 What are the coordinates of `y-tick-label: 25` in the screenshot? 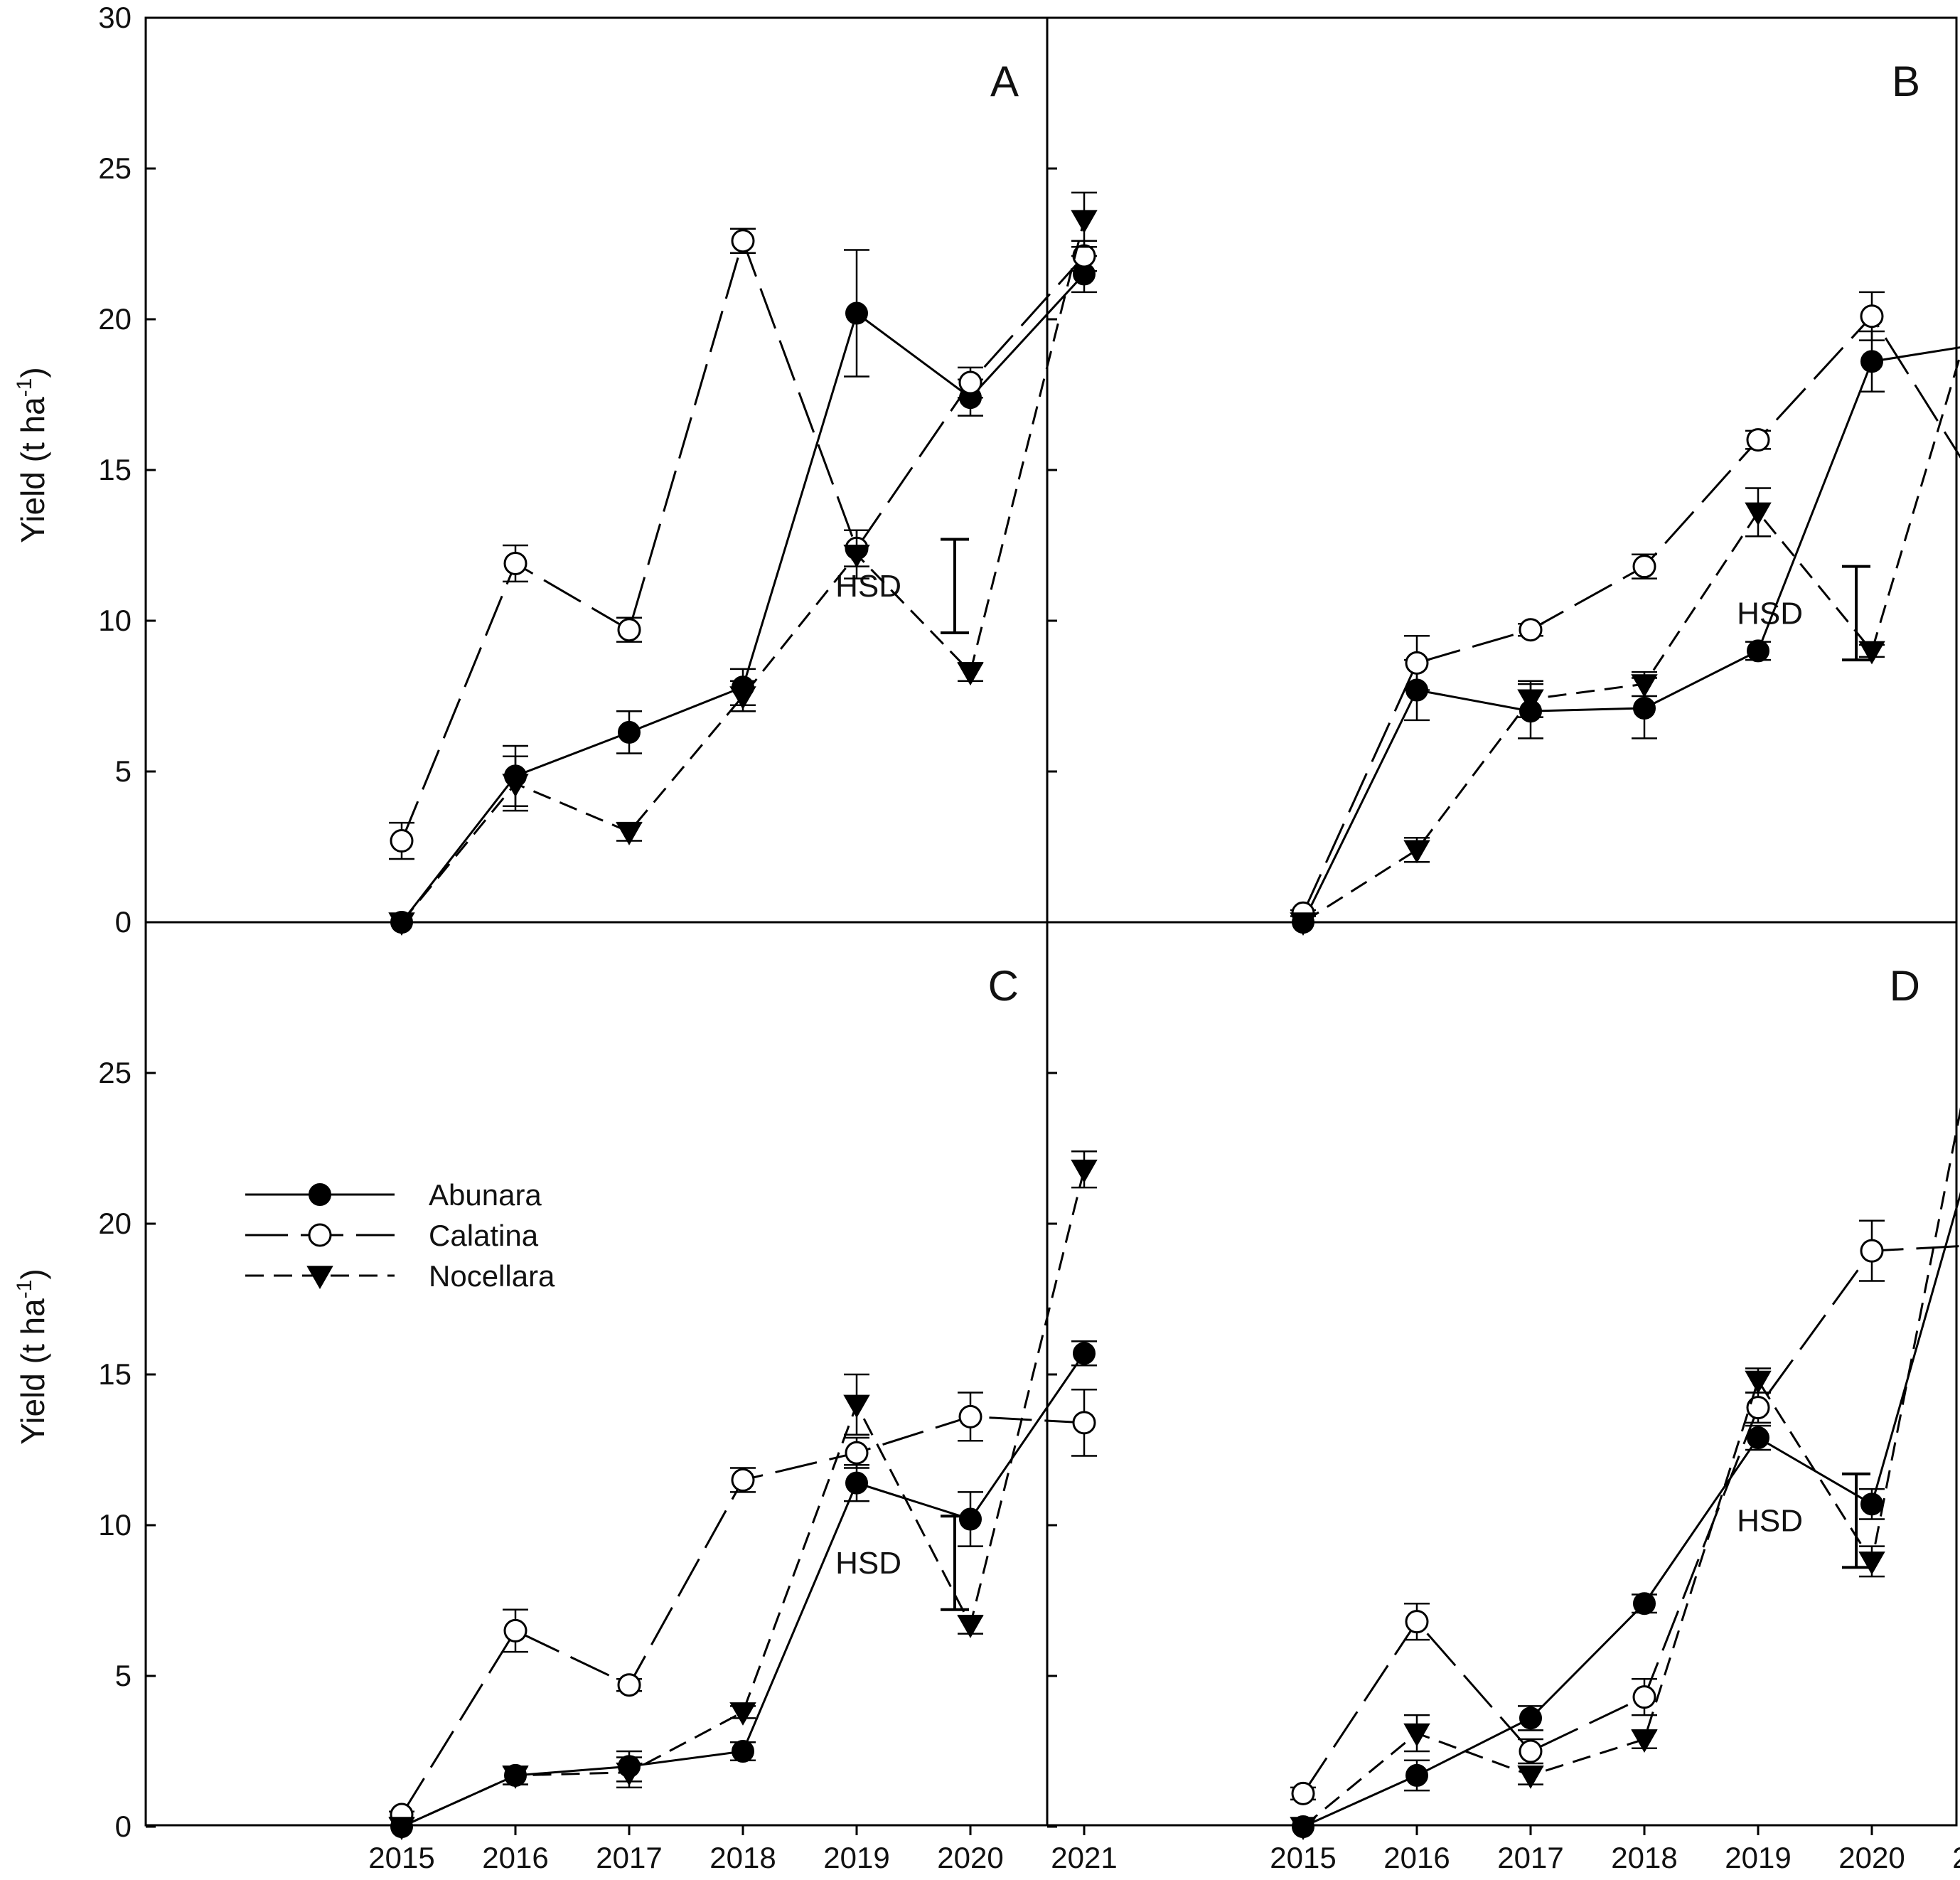 It's located at (115, 1072).